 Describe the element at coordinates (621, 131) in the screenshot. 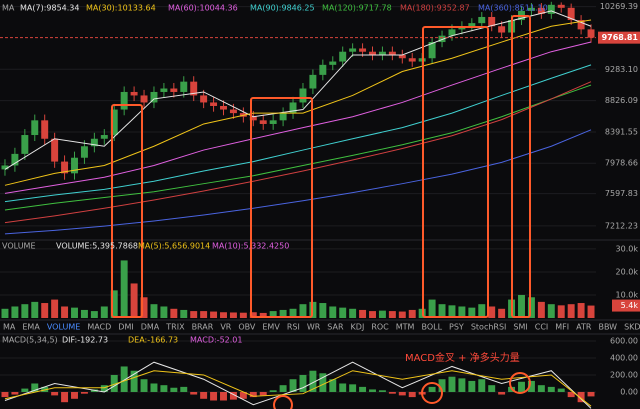

I see `y-tick-label: 8391.55` at that location.